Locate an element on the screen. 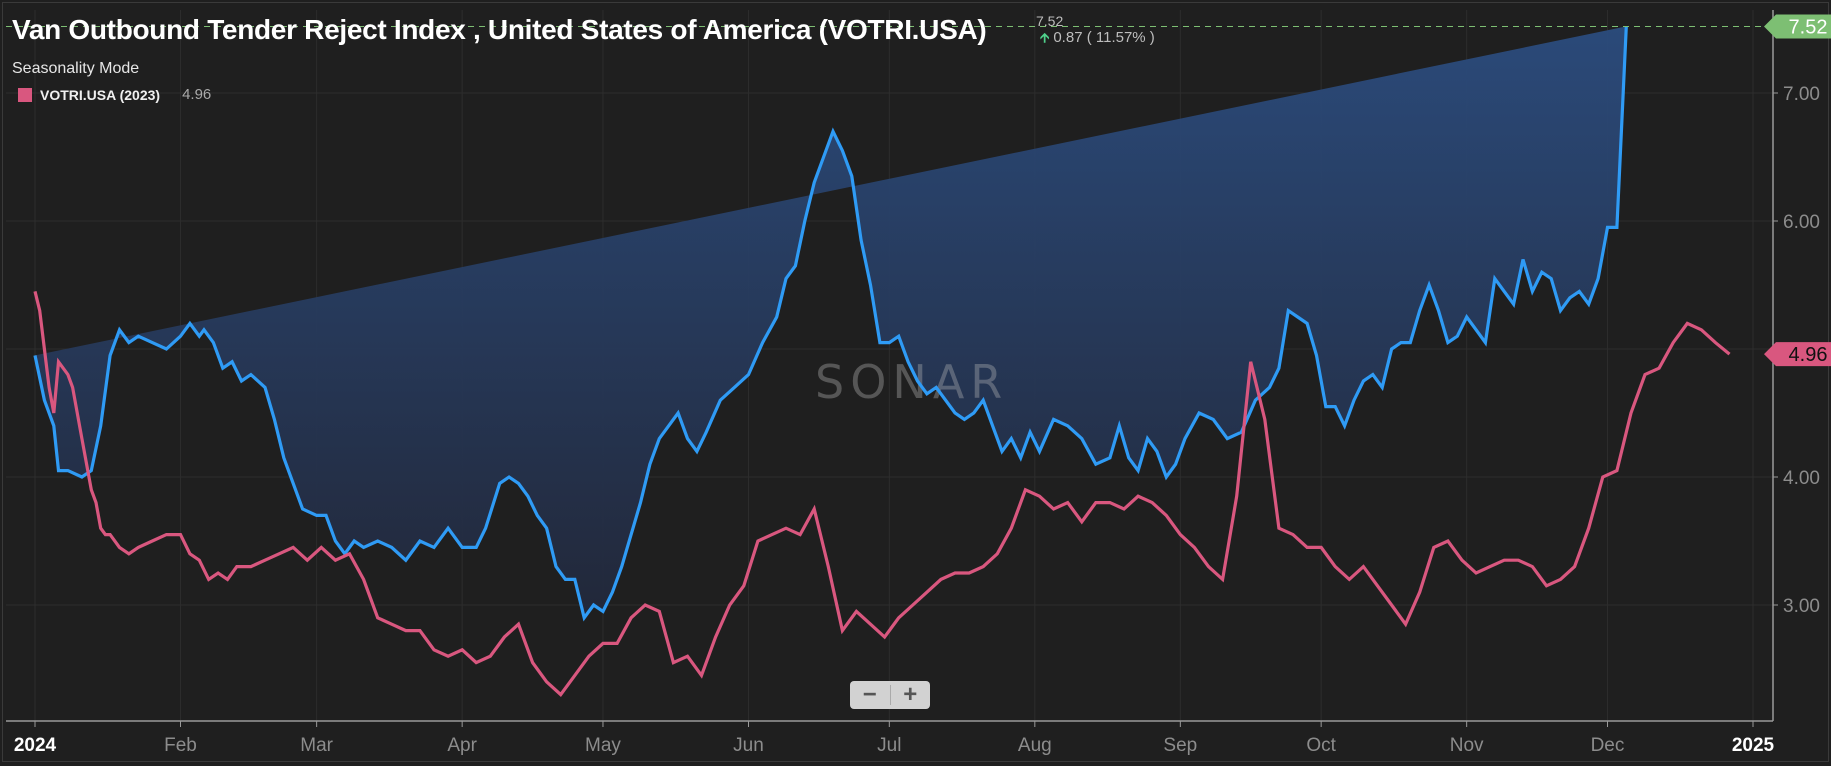 This screenshot has width=1831, height=766. x-tick-label: Dec is located at coordinates (1608, 745).